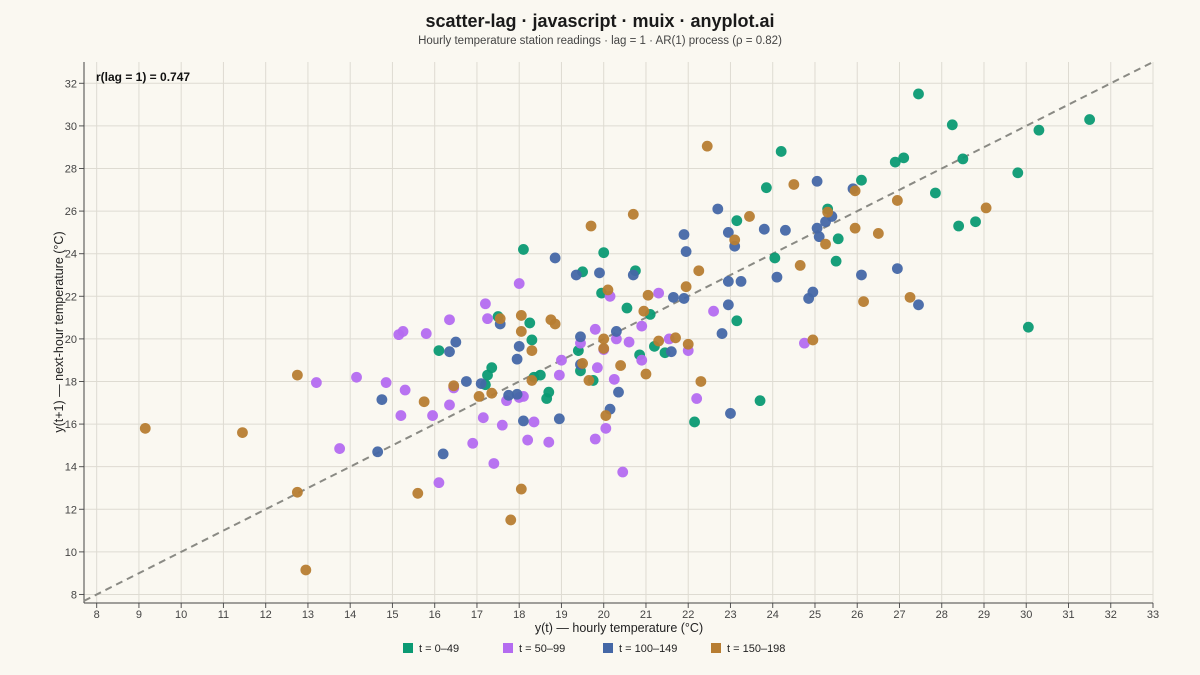  Describe the element at coordinates (97, 615) in the screenshot. I see `x-tick-label: 8` at that location.